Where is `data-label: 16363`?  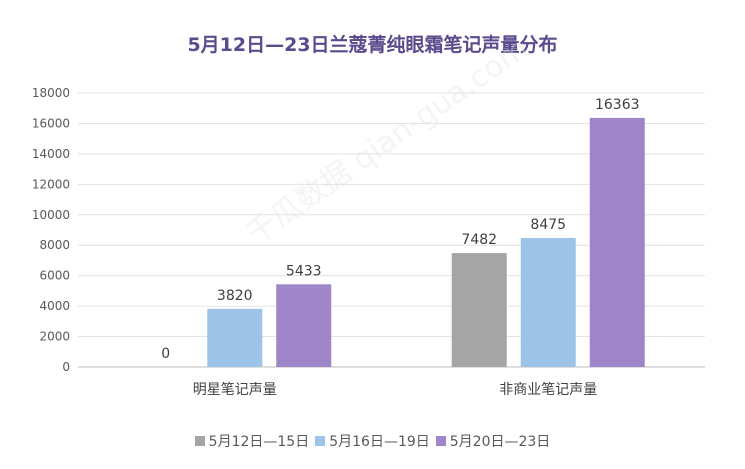
data-label: 16363 is located at coordinates (617, 105).